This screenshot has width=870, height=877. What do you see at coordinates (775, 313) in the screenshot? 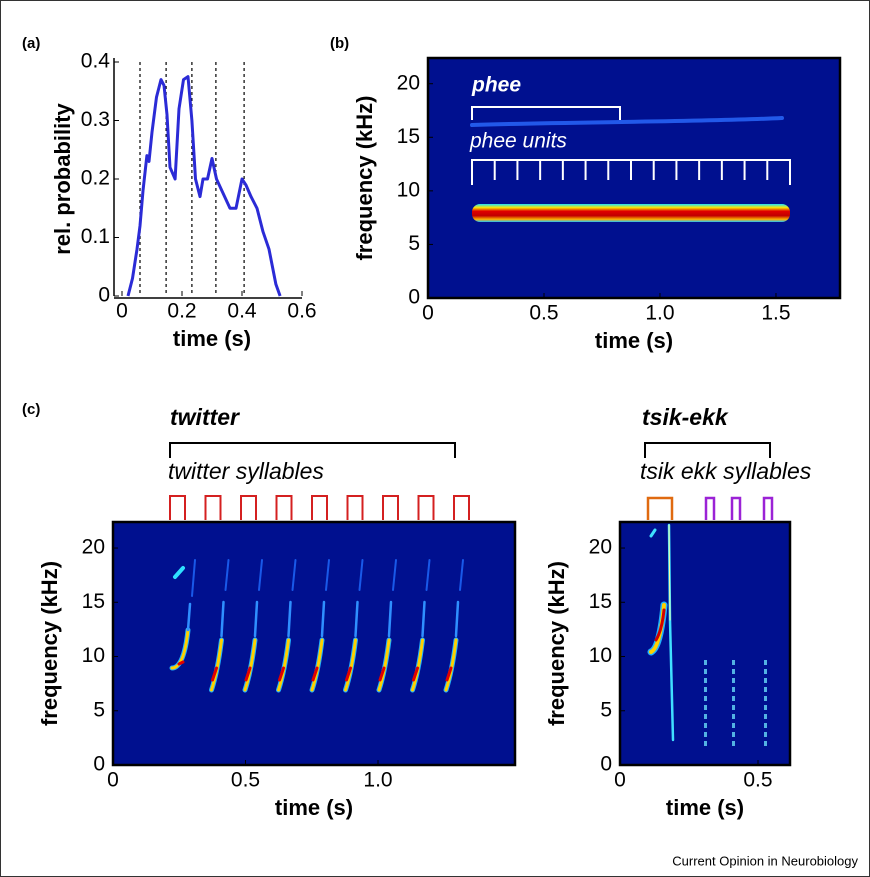
I see `x-tick-label: 1.5` at bounding box center [775, 313].